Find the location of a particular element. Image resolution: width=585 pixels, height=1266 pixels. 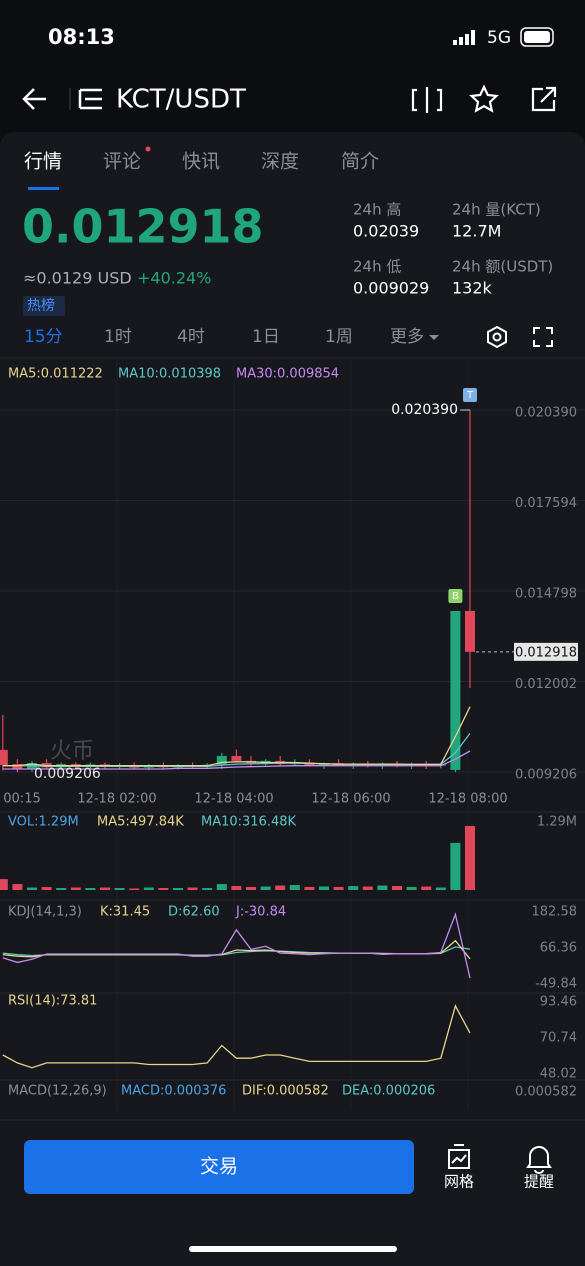

interval: 1时 is located at coordinates (118, 337).